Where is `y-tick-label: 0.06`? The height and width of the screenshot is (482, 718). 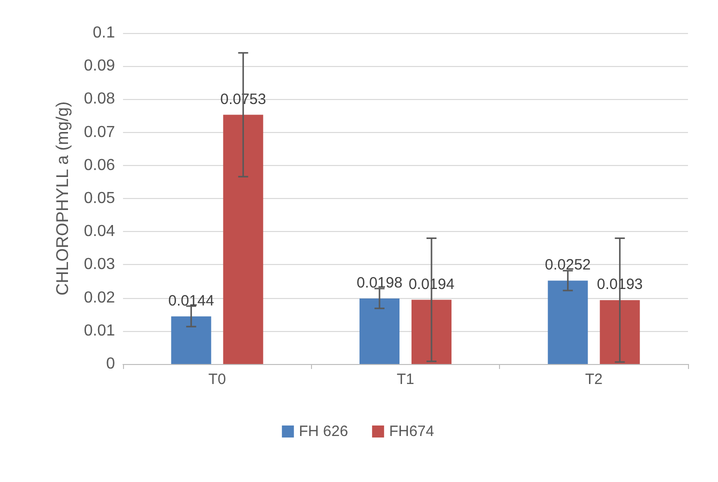 y-tick-label: 0.06 is located at coordinates (100, 165).